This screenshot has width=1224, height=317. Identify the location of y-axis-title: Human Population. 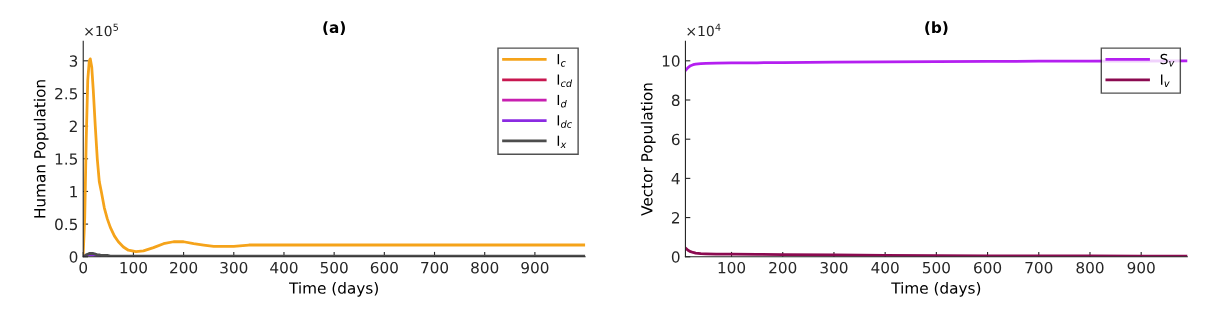
(41, 149).